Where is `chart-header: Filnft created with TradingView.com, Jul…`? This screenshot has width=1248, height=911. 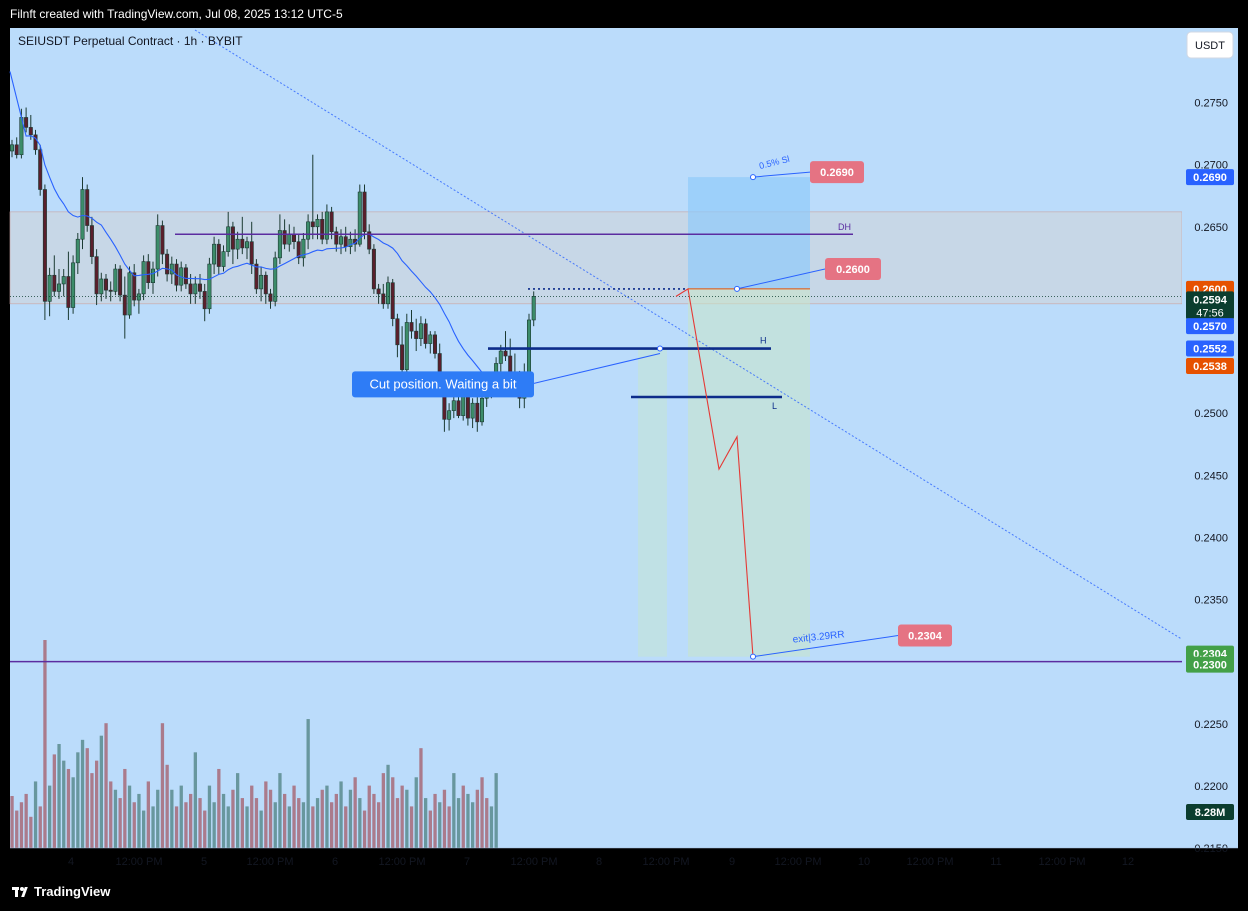 chart-header: Filnft created with TradingView.com, Jul… is located at coordinates (624, 14).